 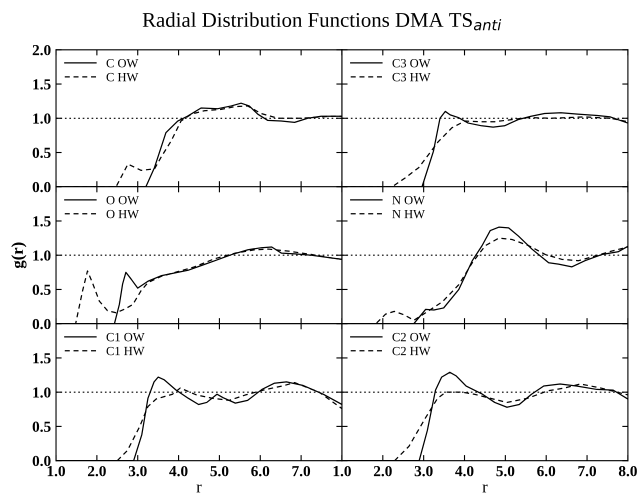 What do you see at coordinates (19, 255) in the screenshot?
I see `y-axis-title: g(r)` at bounding box center [19, 255].